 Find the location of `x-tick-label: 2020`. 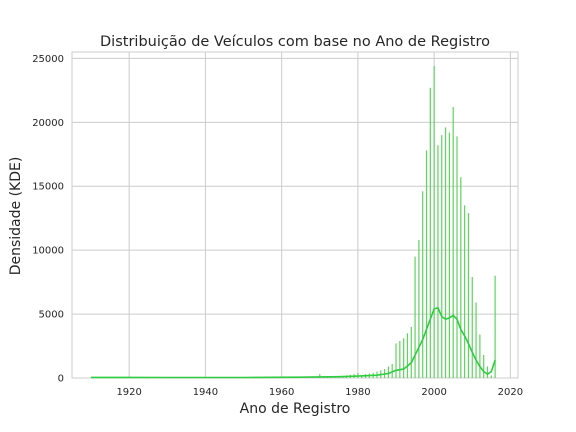

x-tick-label: 2020 is located at coordinates (510, 392).